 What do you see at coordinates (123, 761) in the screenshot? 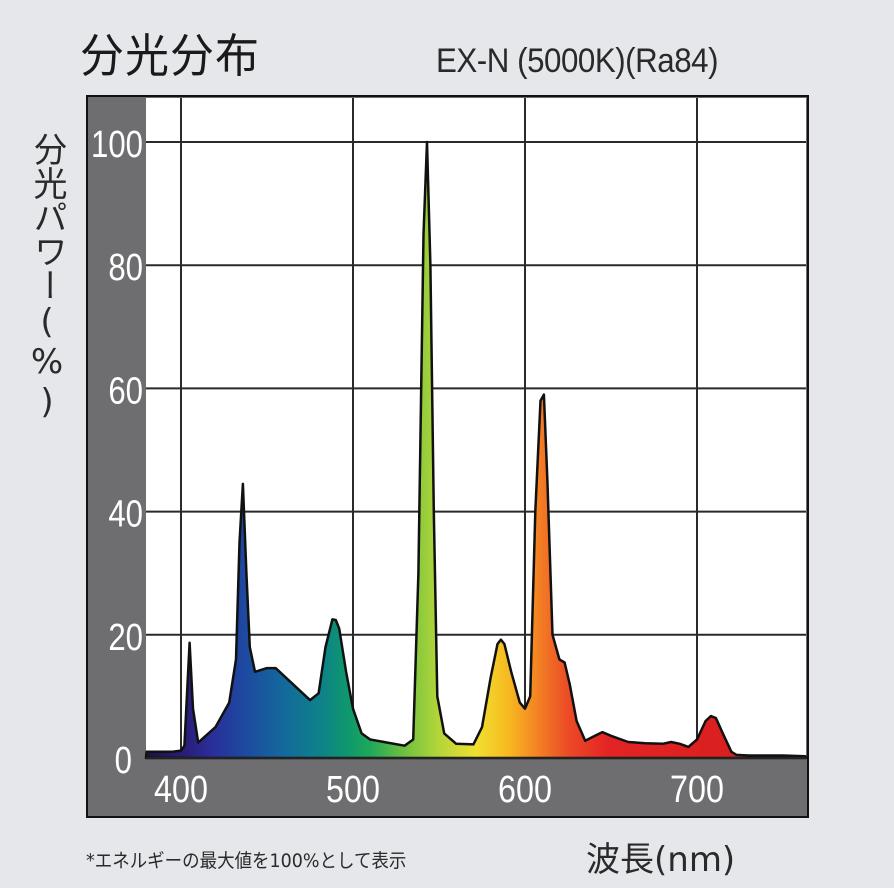
I see `y-tick-0: 0` at bounding box center [123, 761].